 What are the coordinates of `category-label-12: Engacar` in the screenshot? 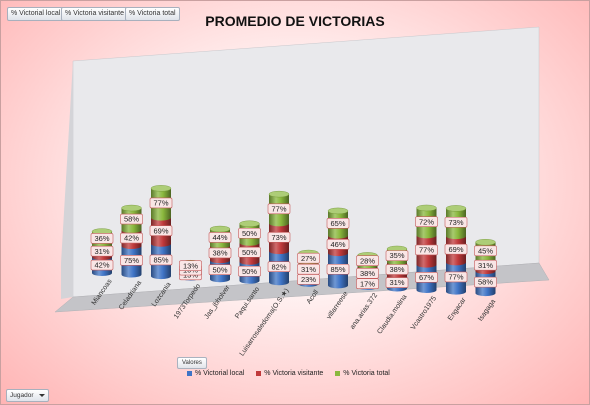 It's located at (457, 309).